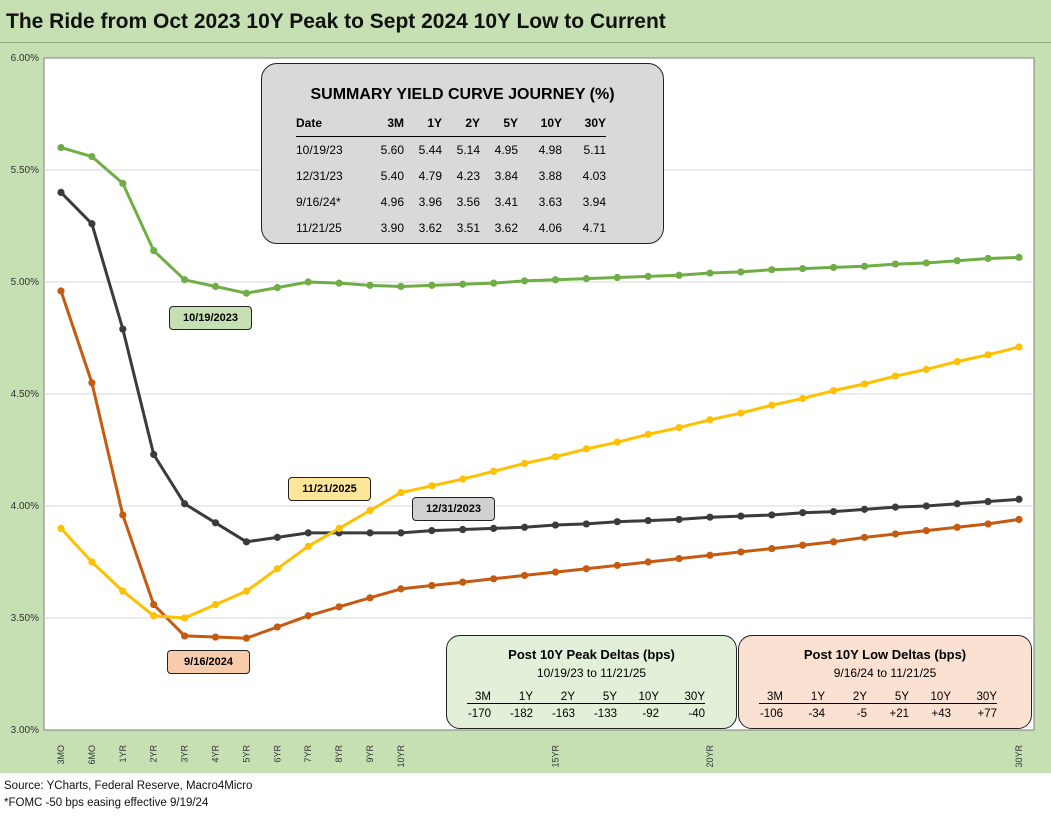  What do you see at coordinates (594, 150) in the screenshot?
I see `summary-cell: 5.11` at bounding box center [594, 150].